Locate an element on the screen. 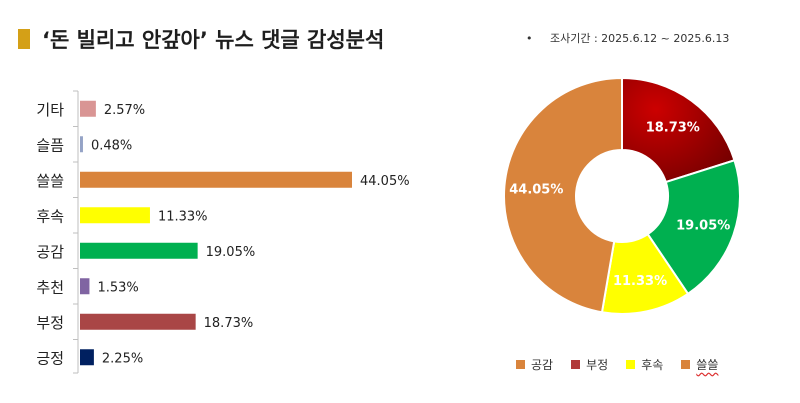 The height and width of the screenshot is (403, 800). slice-value-label: 11.33% is located at coordinates (640, 281).